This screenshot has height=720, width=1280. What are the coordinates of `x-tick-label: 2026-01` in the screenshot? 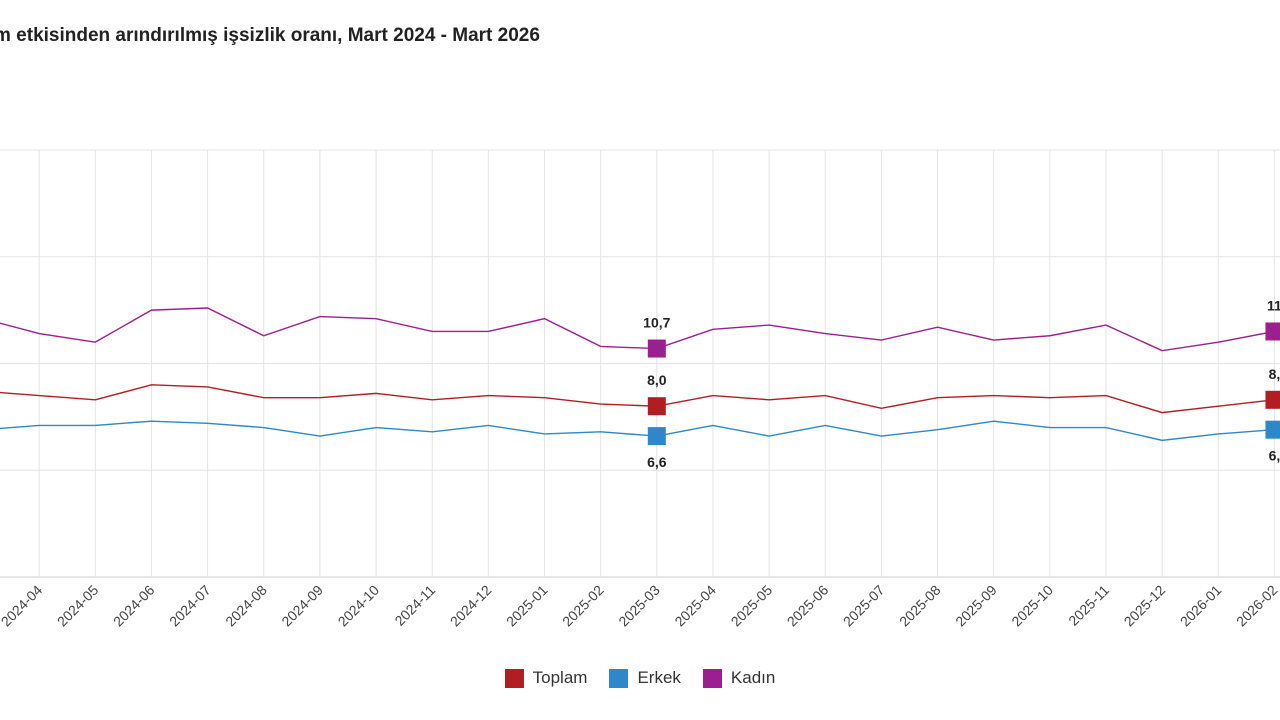 It's located at (1201, 606).